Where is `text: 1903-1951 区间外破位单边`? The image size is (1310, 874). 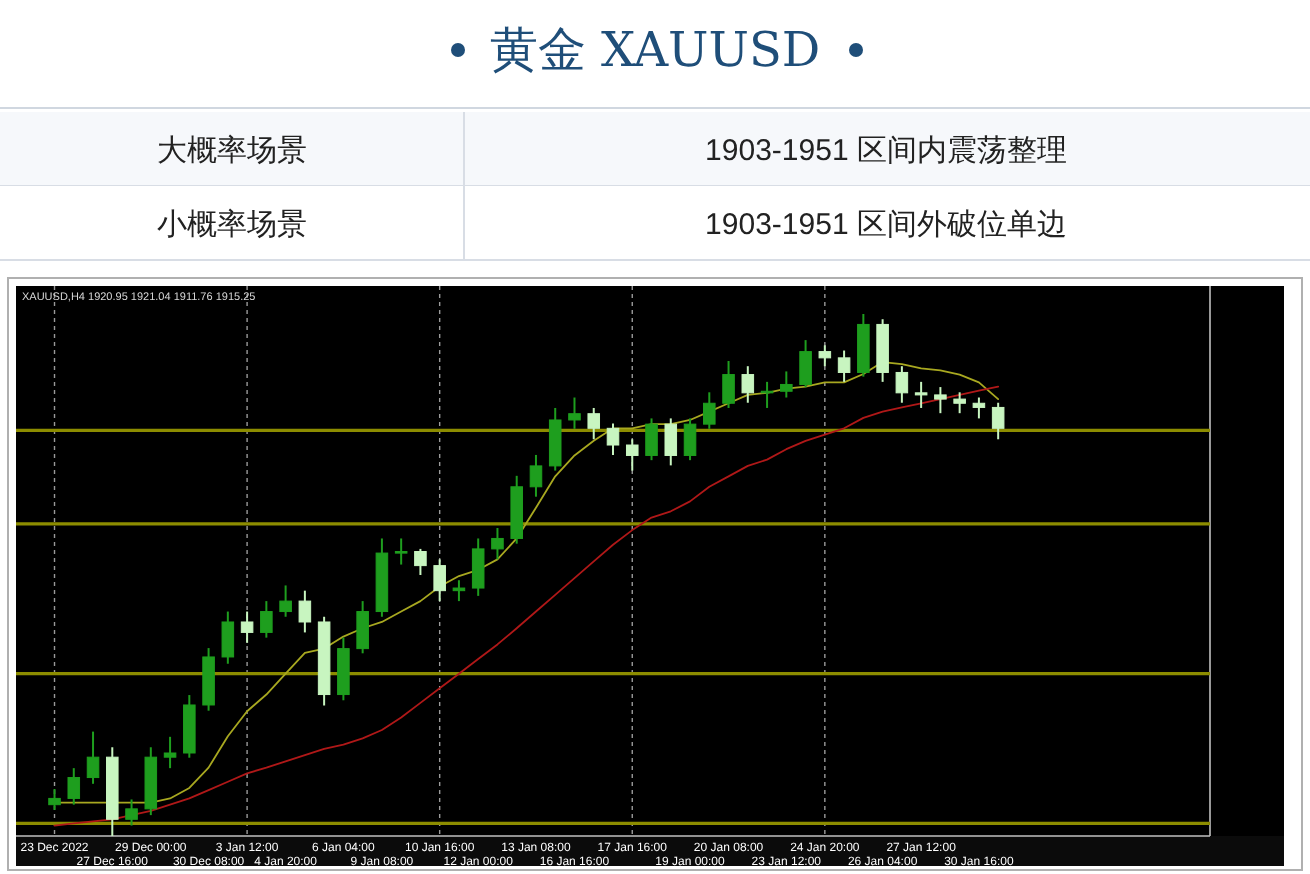
text: 1903-1951 区间外破位单边 is located at coordinates (886, 225).